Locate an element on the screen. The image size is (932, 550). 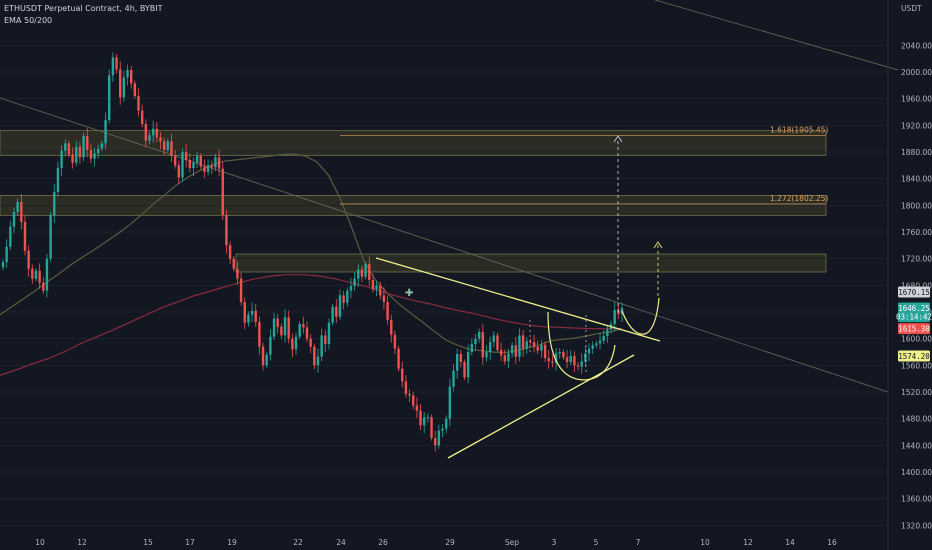
price-tag-label: 1615.30 is located at coordinates (914, 329).